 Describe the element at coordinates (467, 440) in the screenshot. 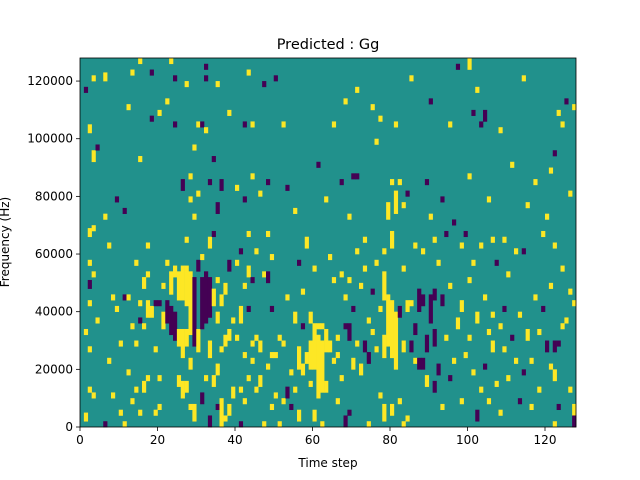

I see `x-tick-label: 100` at that location.